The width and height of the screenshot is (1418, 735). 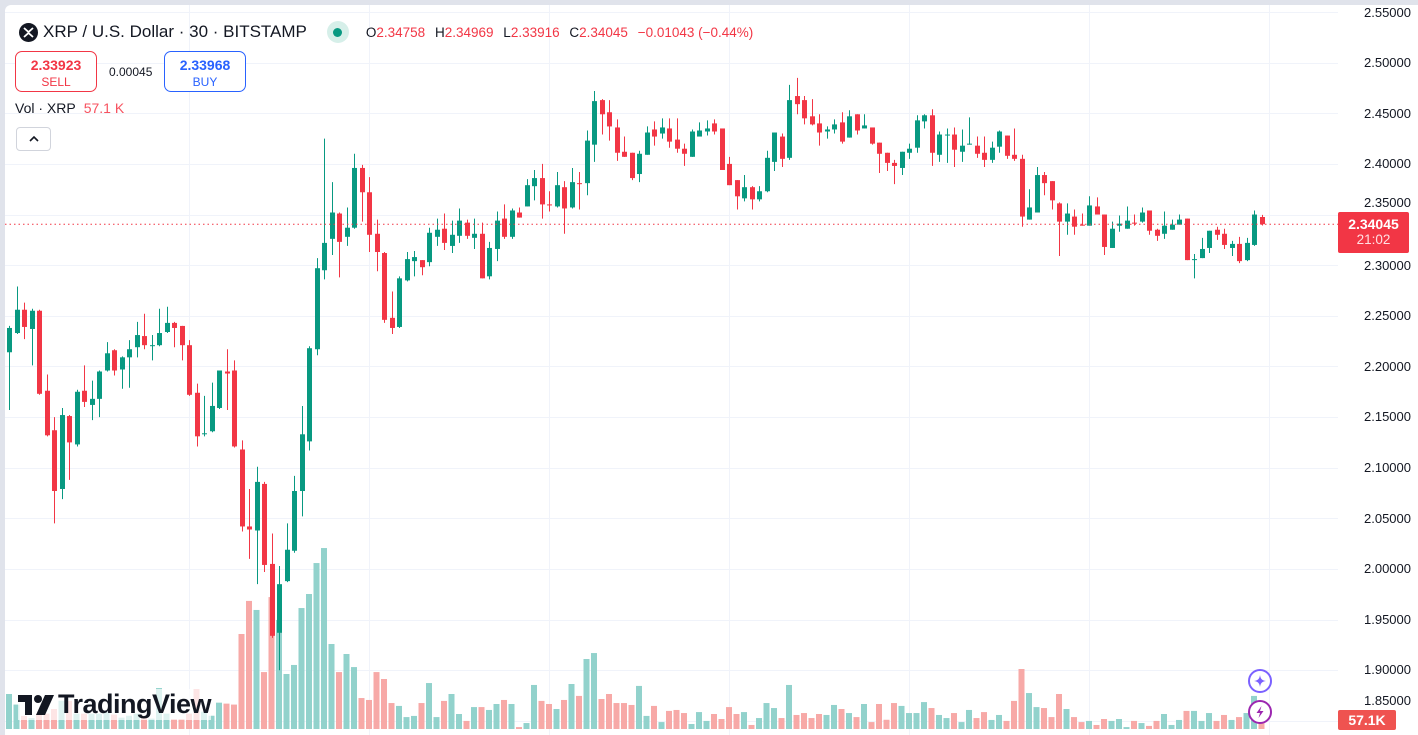 I want to click on tradingview-logo: TradingView, so click(x=115, y=704).